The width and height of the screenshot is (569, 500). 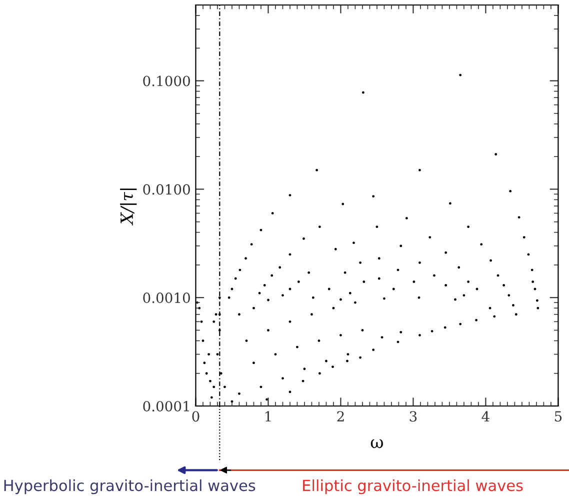 What do you see at coordinates (376, 443) in the screenshot?
I see `x-axis-title: ω` at bounding box center [376, 443].